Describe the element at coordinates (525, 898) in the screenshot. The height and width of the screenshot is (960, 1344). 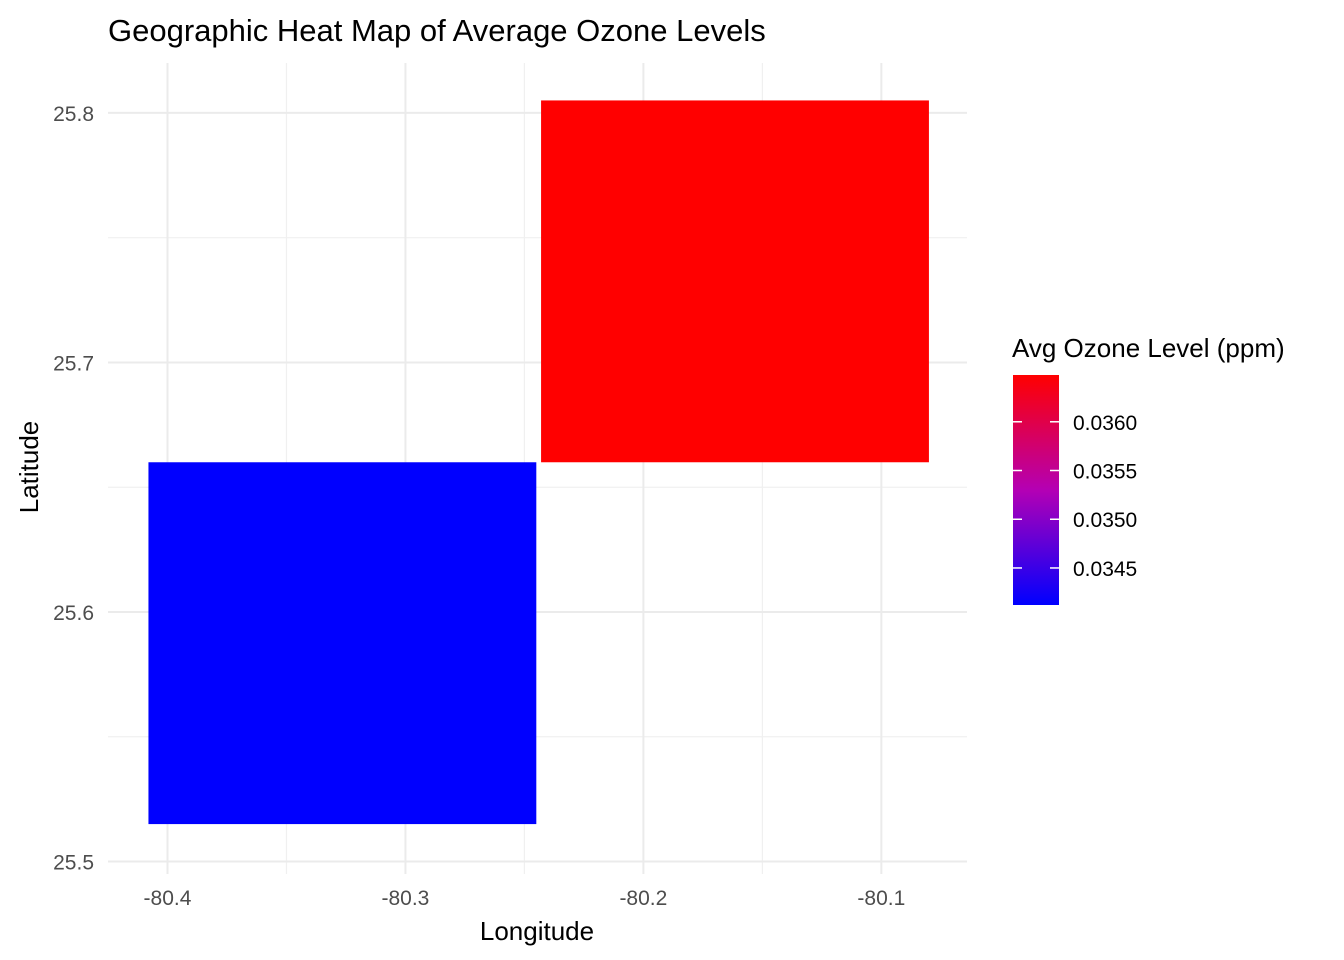
I see `x-axis-ticks: -80.4 -80.3 -80.2 -80.1` at that location.